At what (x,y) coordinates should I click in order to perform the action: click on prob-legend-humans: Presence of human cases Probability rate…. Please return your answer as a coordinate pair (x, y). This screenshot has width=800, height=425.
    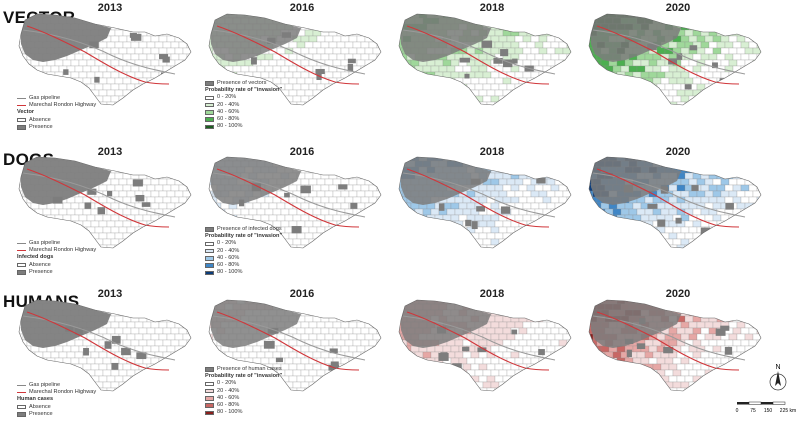
    Looking at the image, I should click on (243, 391).